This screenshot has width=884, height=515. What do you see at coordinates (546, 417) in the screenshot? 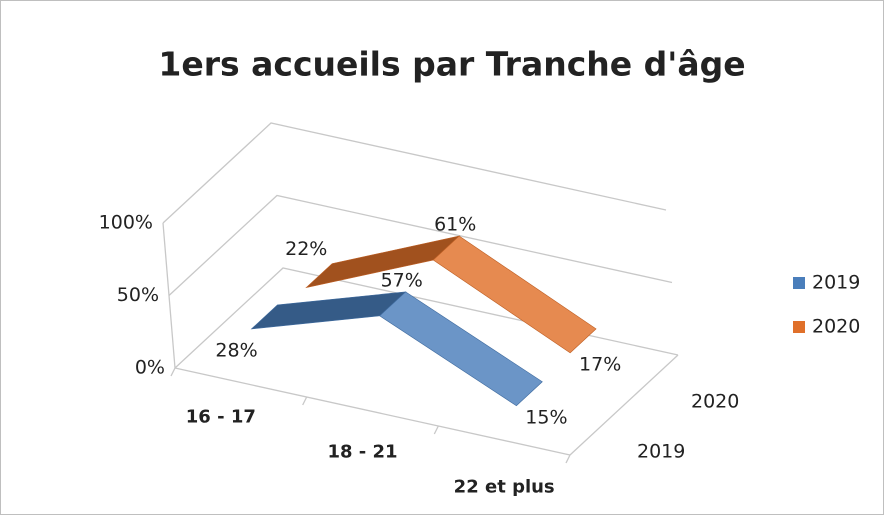
I see `data-label: 15%` at bounding box center [546, 417].